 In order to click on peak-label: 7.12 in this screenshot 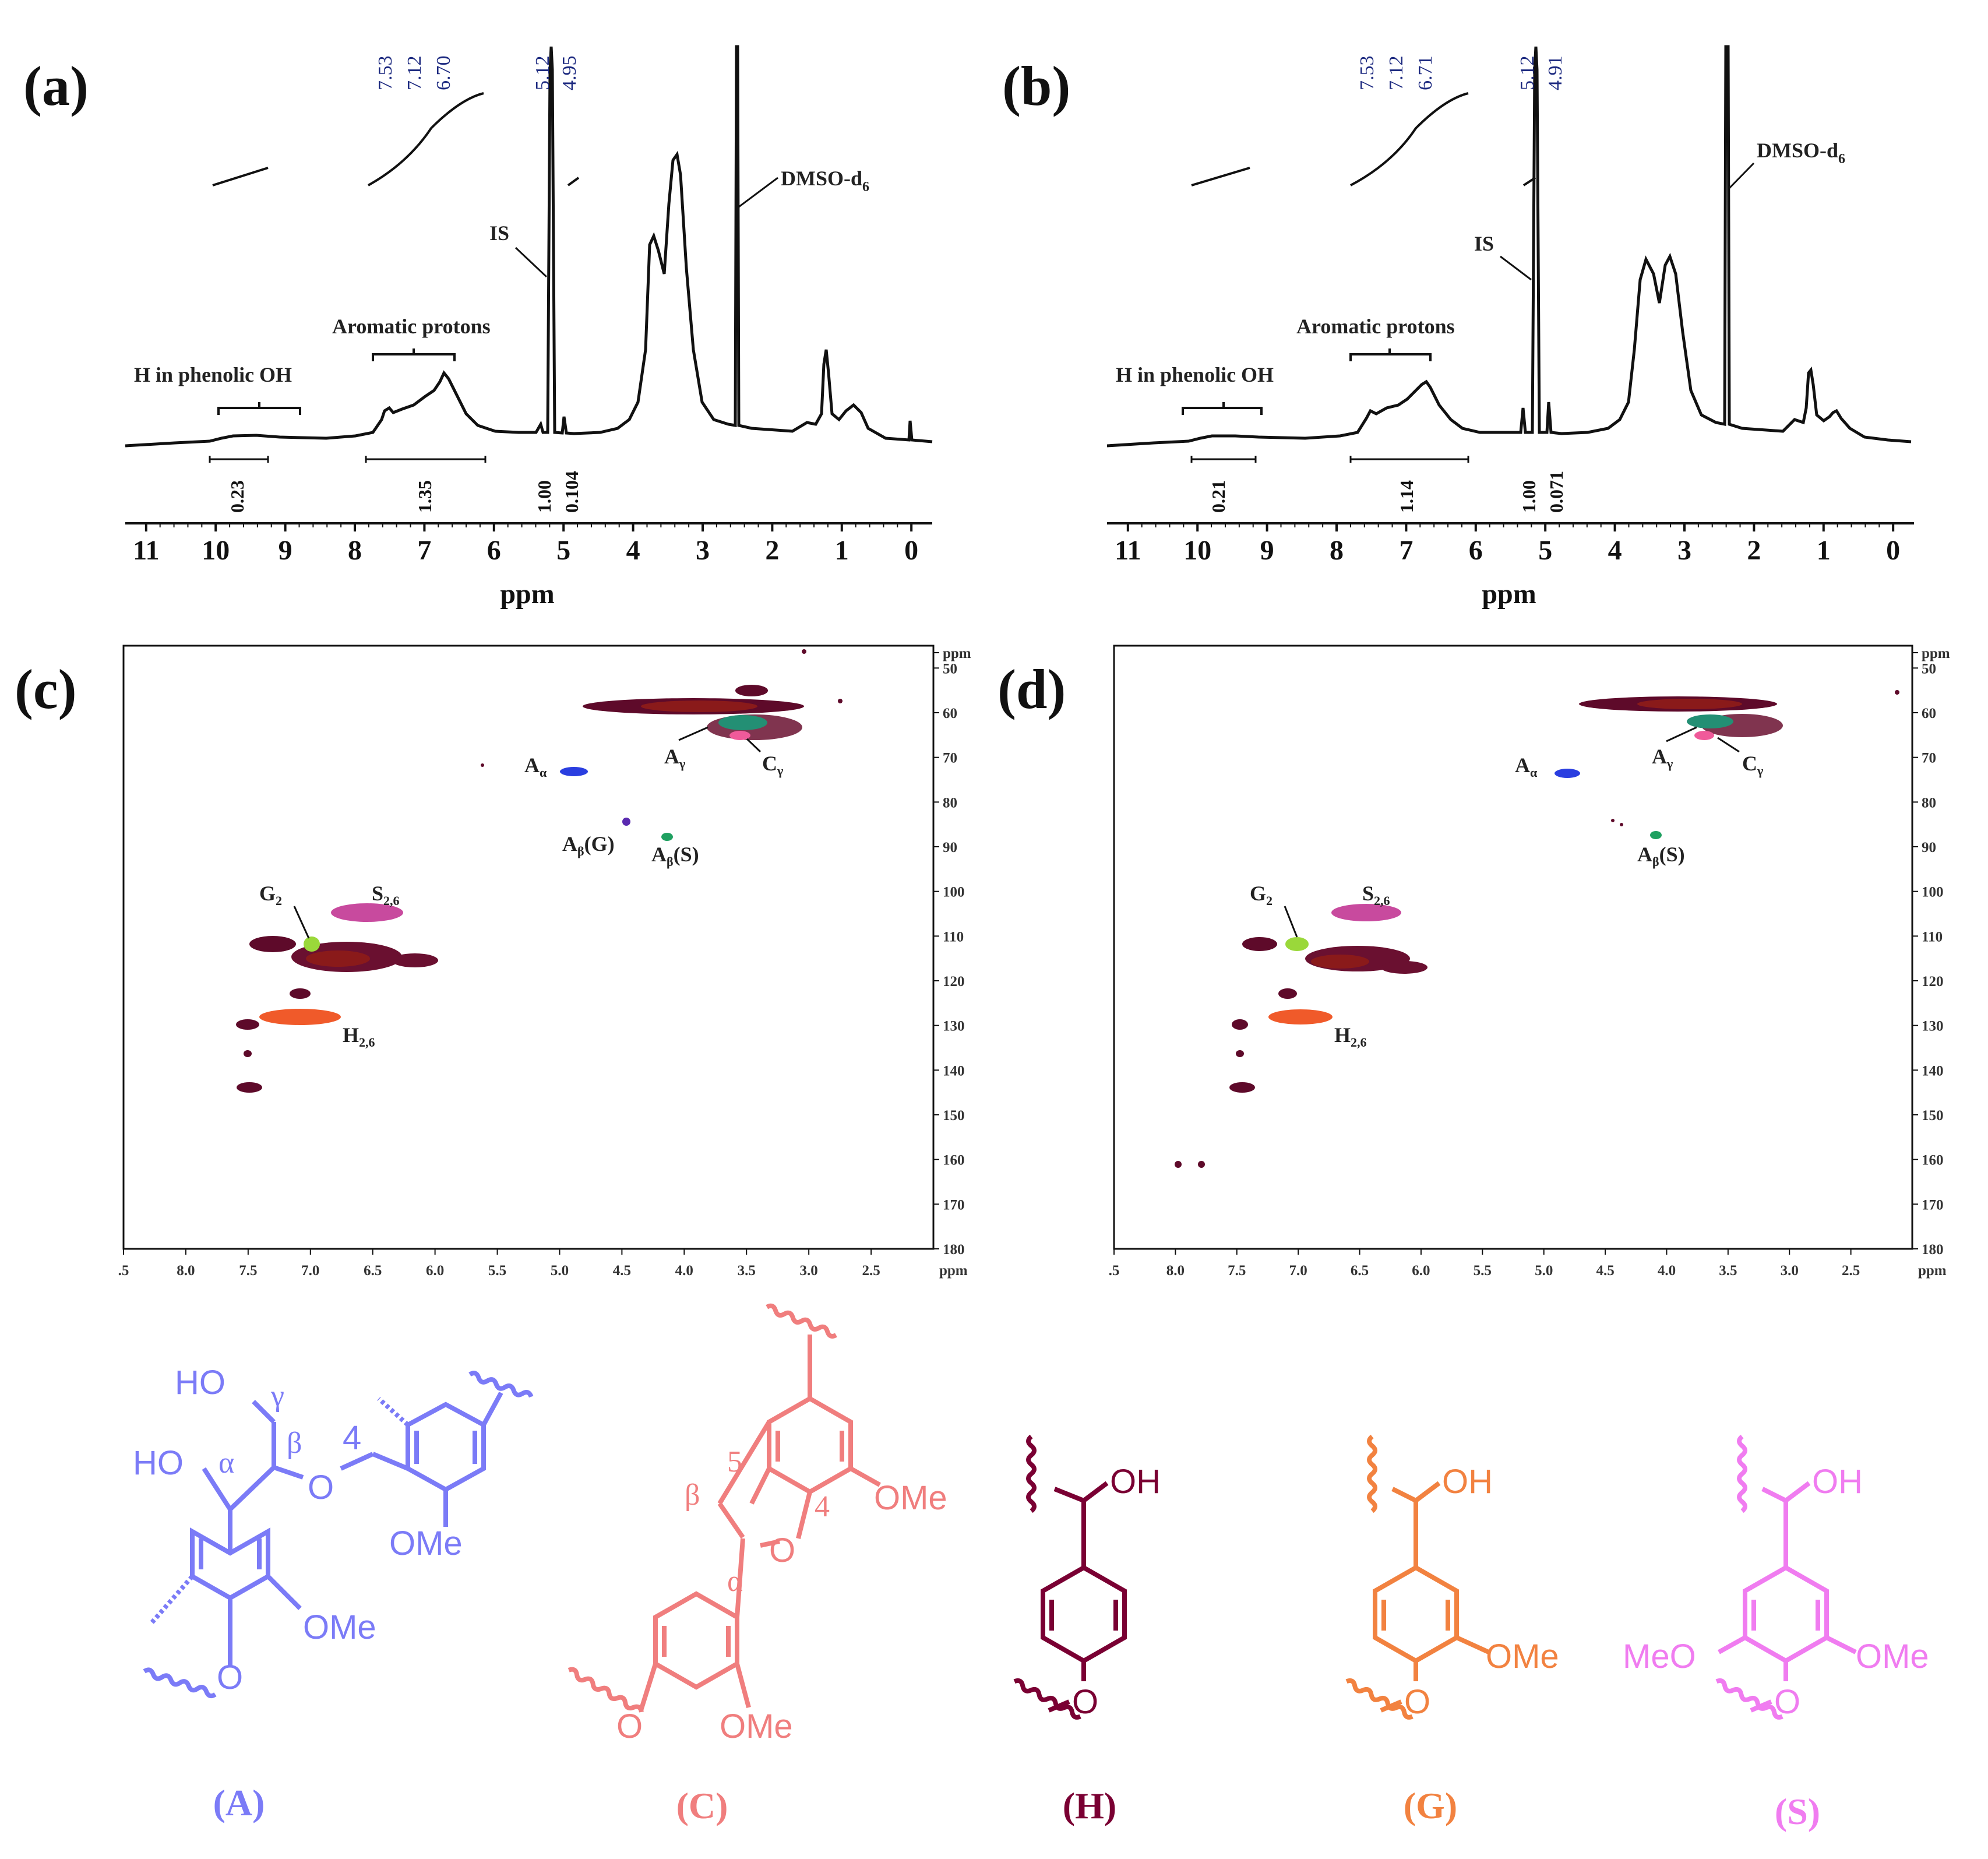, I will do `click(1396, 74)`.